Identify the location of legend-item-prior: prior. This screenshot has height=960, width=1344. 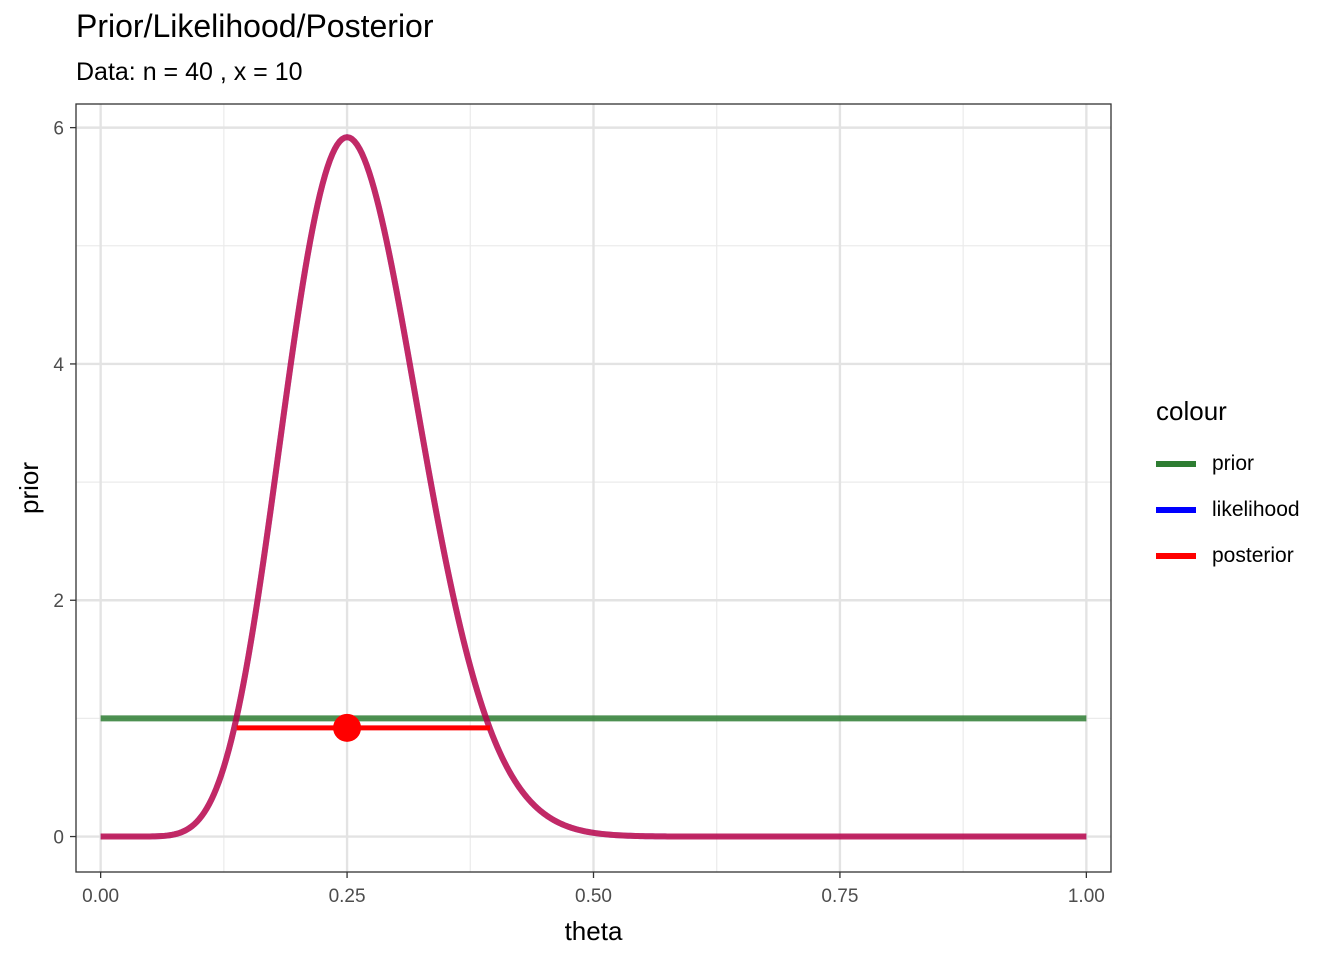
(1228, 464).